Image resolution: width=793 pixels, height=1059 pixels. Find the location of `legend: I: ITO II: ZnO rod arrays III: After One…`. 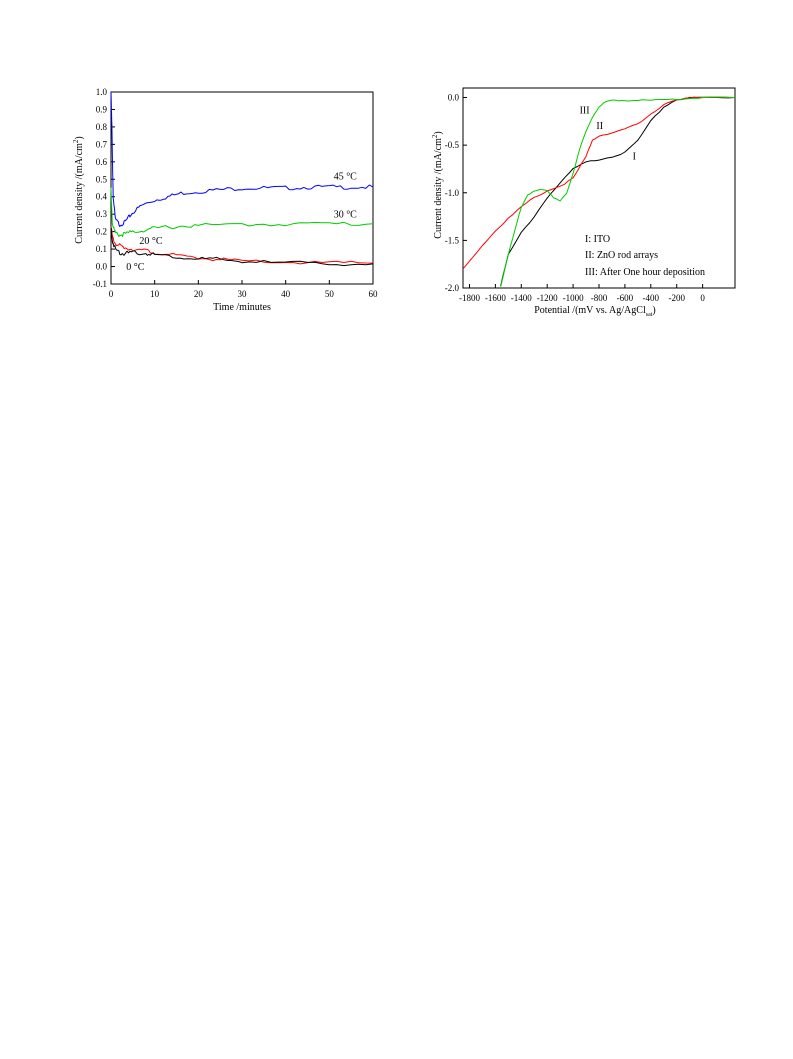

legend: I: ITO II: ZnO rod arrays III: After One… is located at coordinates (645, 256).